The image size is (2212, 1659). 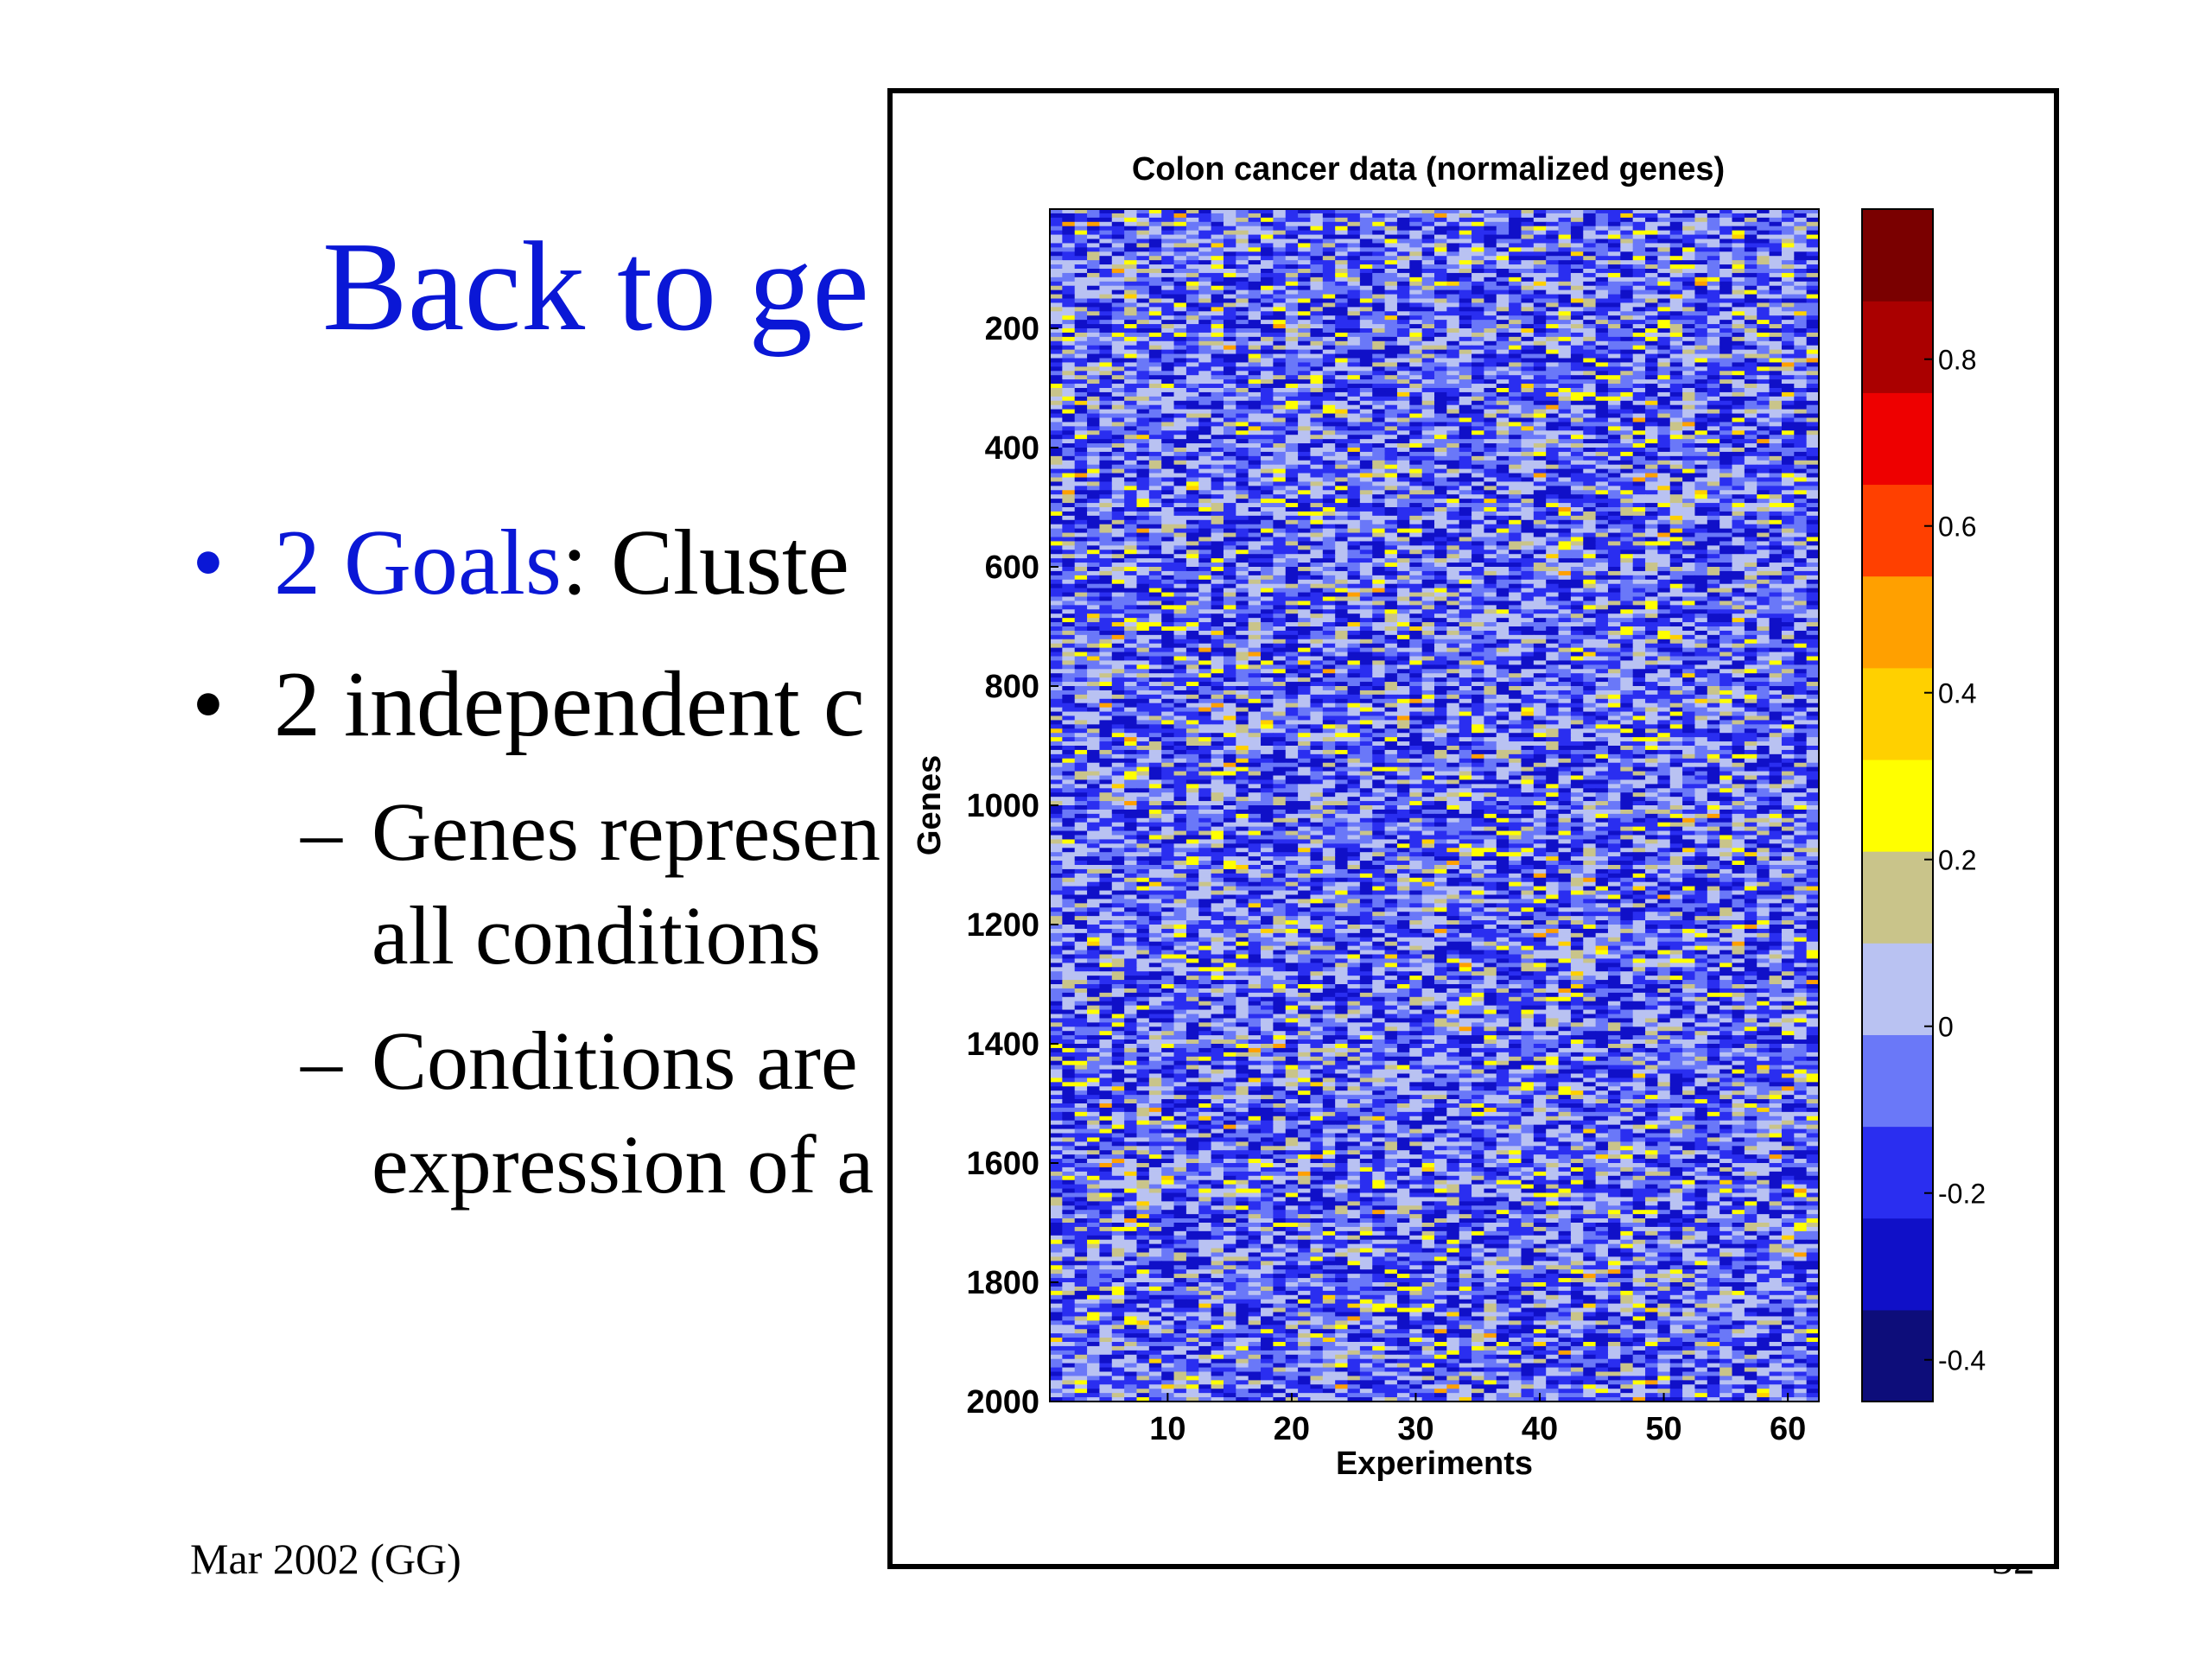 I want to click on sub-bullet-line: Genes represen, so click(x=626, y=832).